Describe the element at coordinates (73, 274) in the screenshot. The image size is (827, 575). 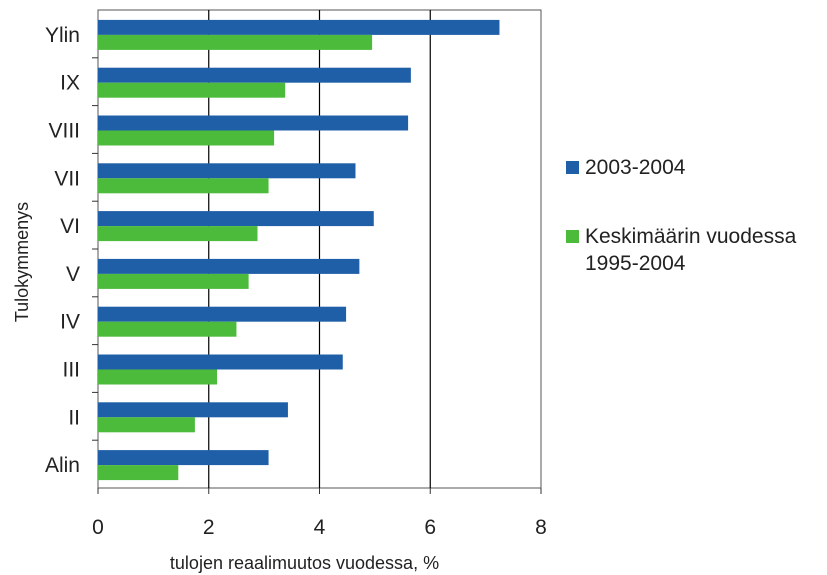
I see `y-category-label: V` at that location.